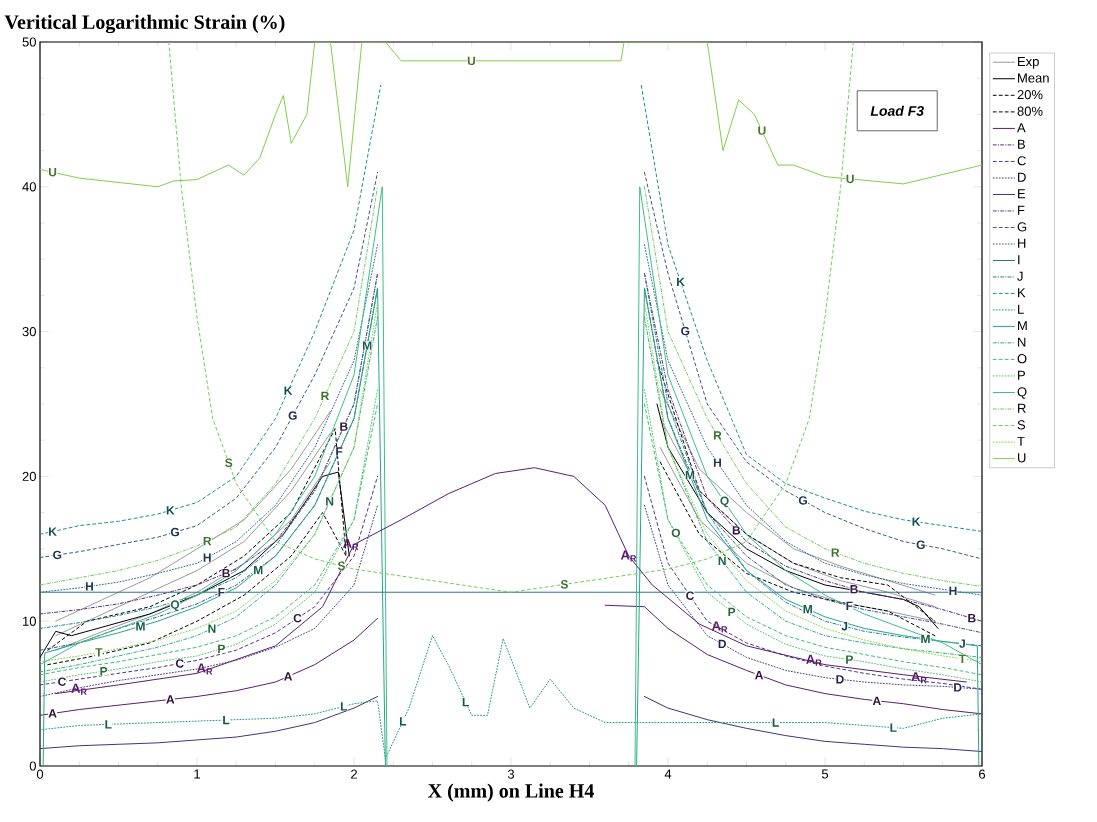 The height and width of the screenshot is (822, 1097). I want to click on text: O, so click(676, 533).